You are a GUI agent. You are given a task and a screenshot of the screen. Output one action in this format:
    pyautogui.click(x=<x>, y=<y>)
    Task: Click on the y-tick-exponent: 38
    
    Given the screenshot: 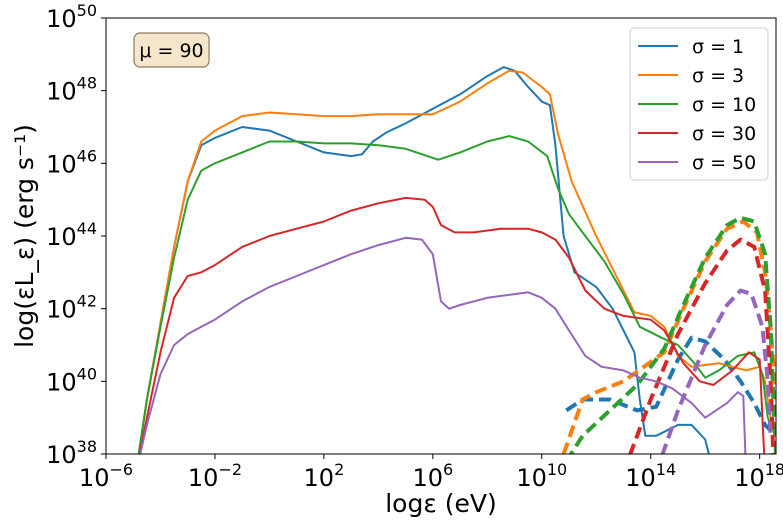 What is the action you would take?
    pyautogui.click(x=87, y=446)
    